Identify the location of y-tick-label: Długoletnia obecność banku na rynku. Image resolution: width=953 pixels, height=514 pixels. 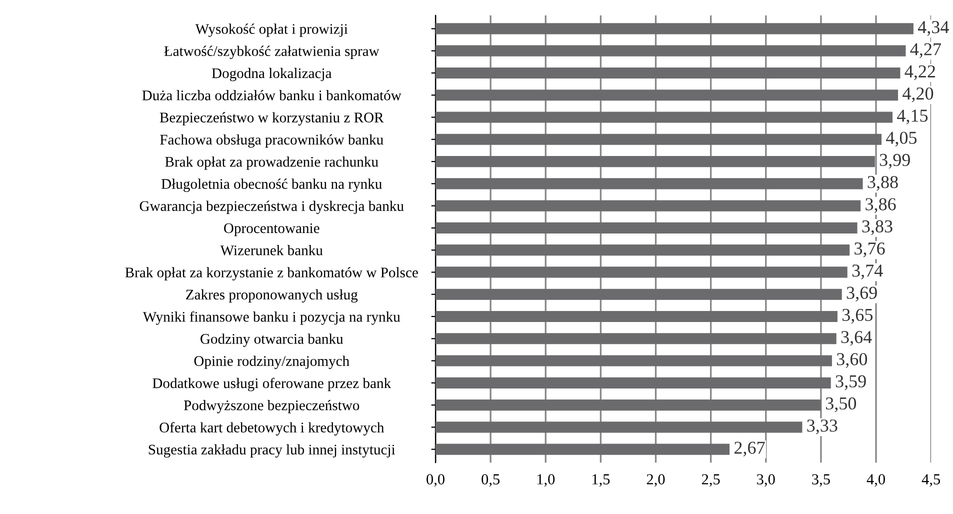
(271, 185).